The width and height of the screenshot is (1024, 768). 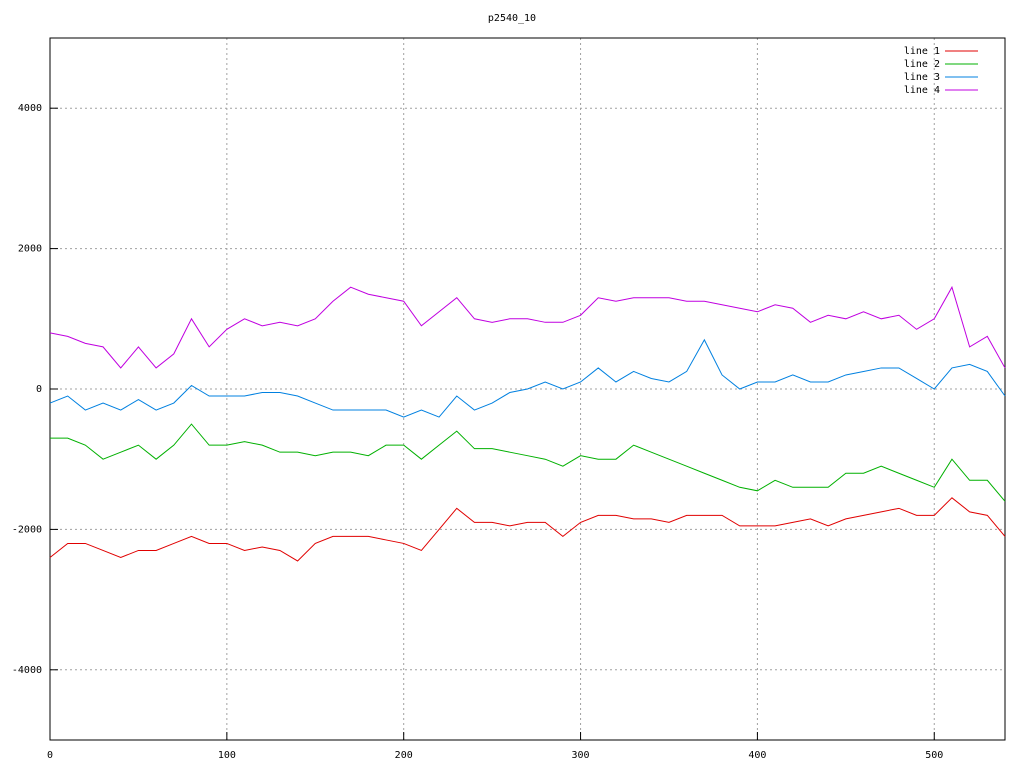 I want to click on x-tick-label: 0, so click(x=50, y=755).